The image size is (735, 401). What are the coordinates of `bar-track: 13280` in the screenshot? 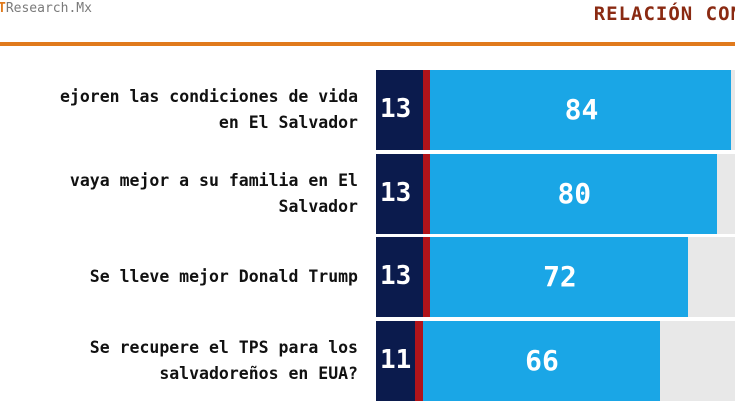 It's located at (555, 194).